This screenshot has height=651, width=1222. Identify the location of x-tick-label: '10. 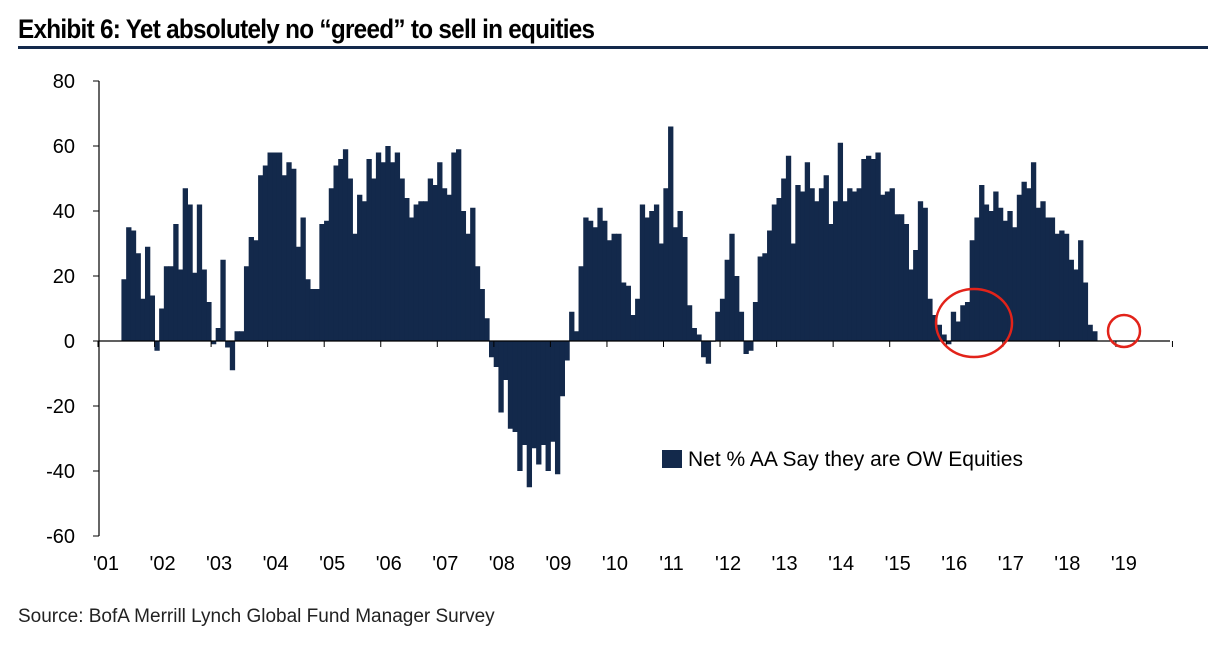
(615, 564).